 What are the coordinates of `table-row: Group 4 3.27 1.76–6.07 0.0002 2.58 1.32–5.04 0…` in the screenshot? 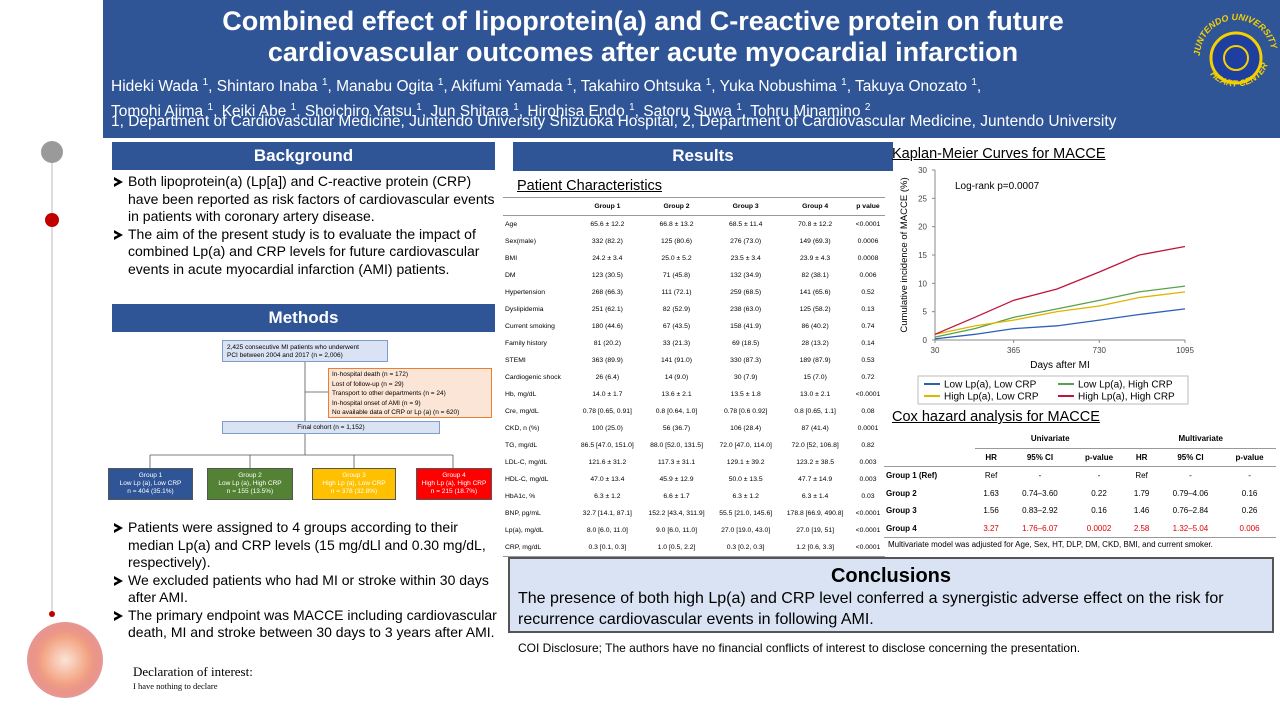 It's located at (1080, 528).